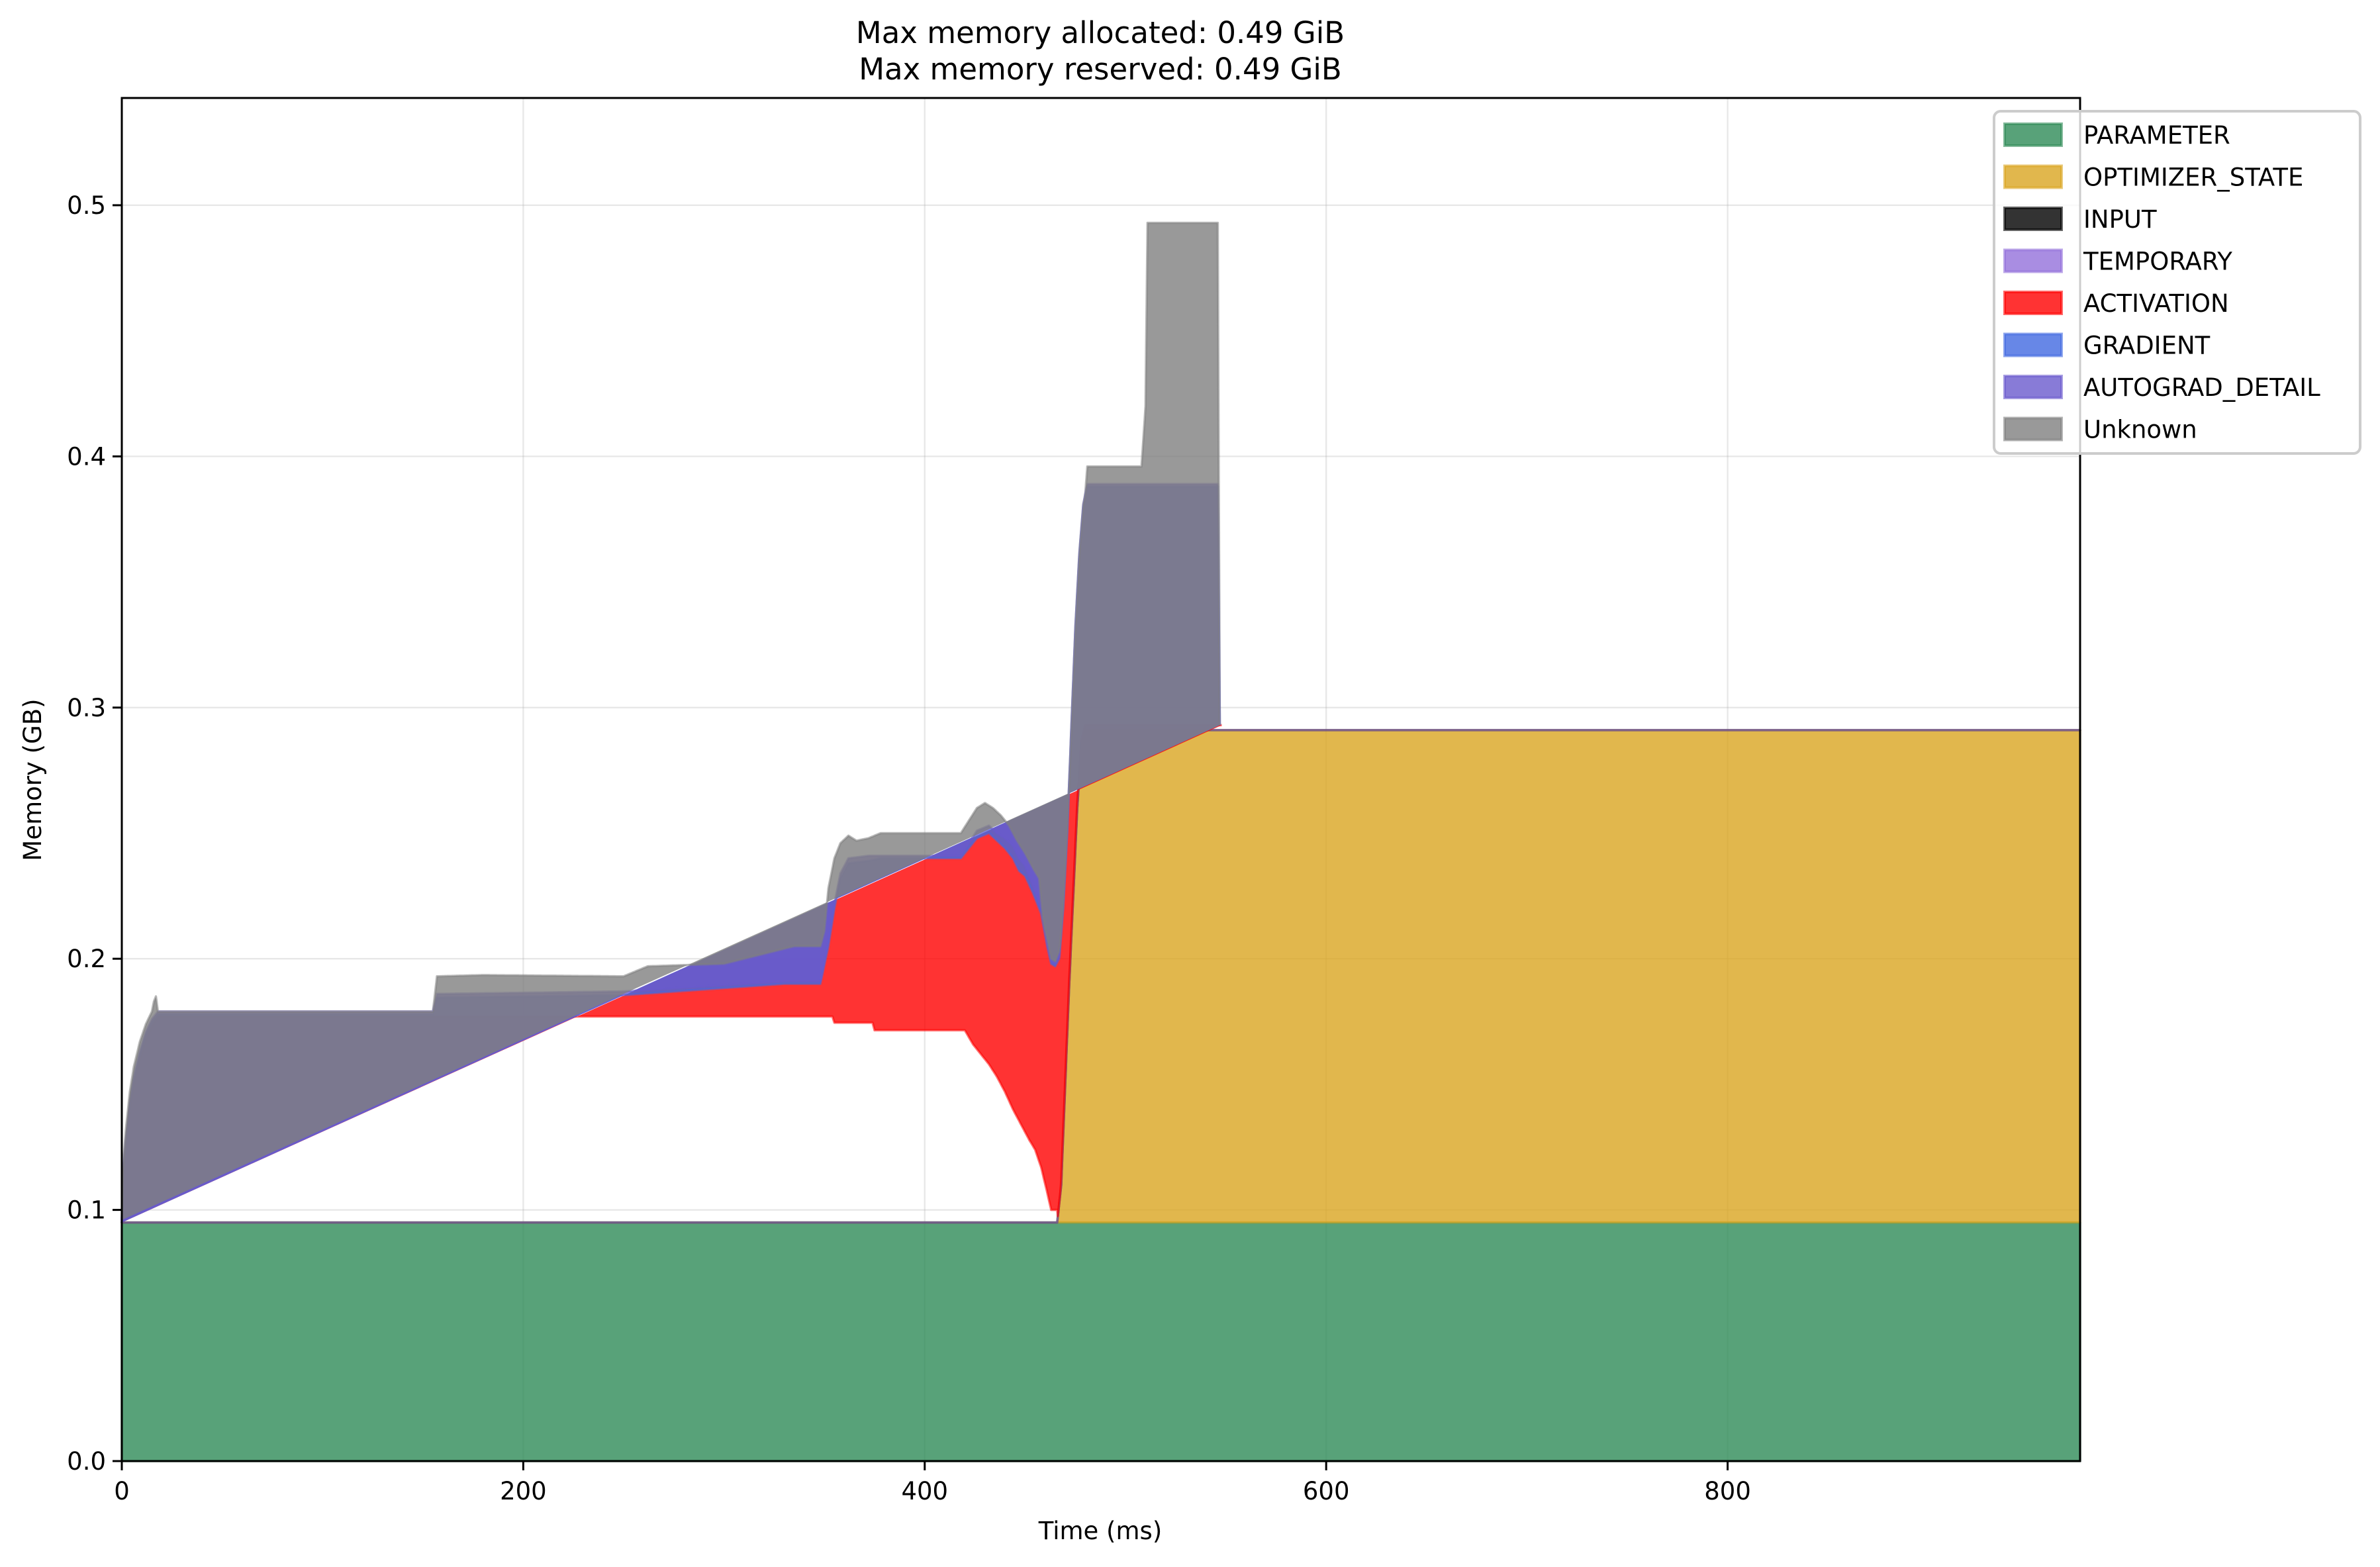 This screenshot has height=1567, width=2380. Describe the element at coordinates (1326, 1491) in the screenshot. I see `x-tick-label: 600` at that location.